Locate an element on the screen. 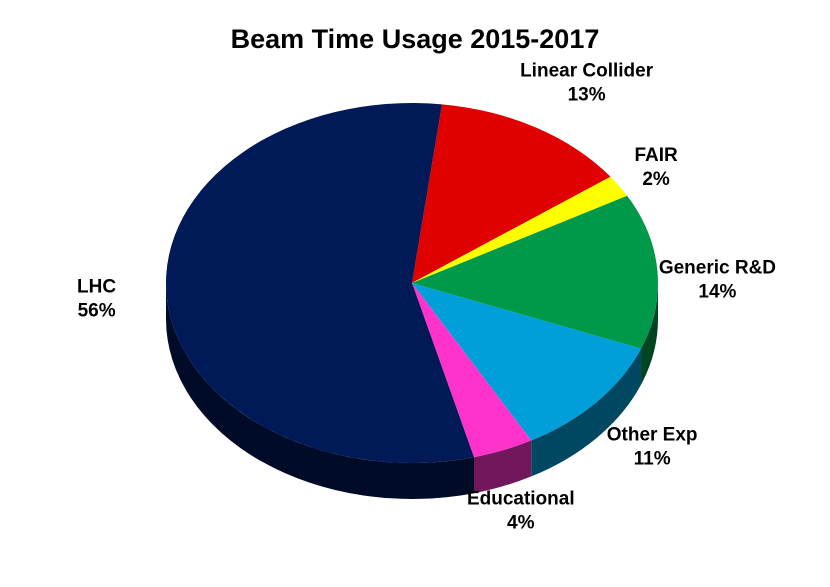 Image resolution: width=830 pixels, height=587 pixels. slice-label-other-exp: Other Exp is located at coordinates (652, 435).